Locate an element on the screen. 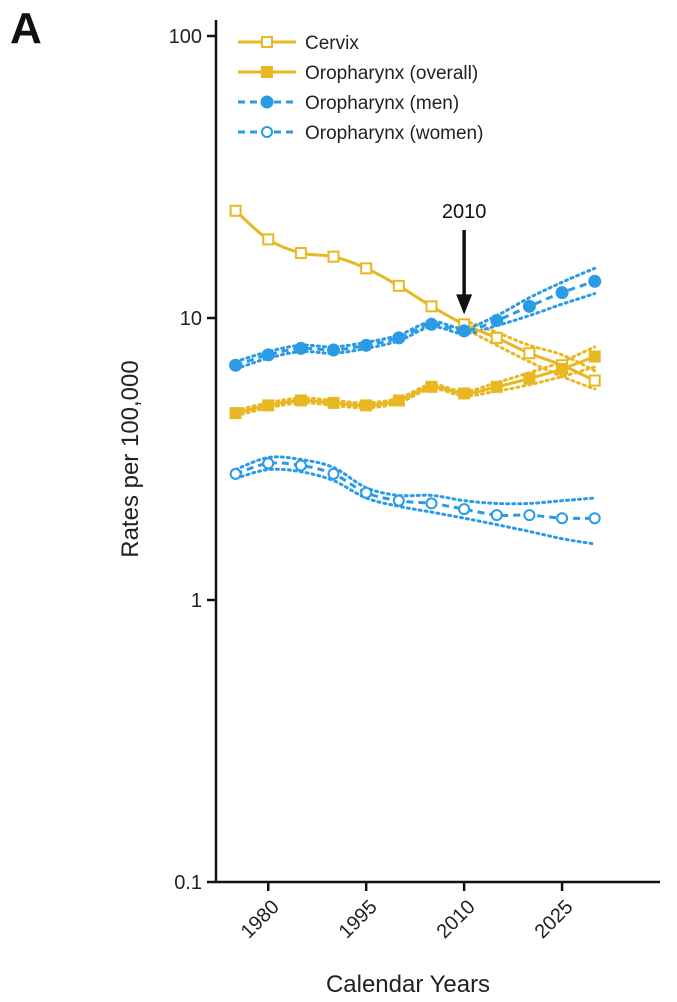  oropharynx-women-ci-upper-band is located at coordinates (415, 480).